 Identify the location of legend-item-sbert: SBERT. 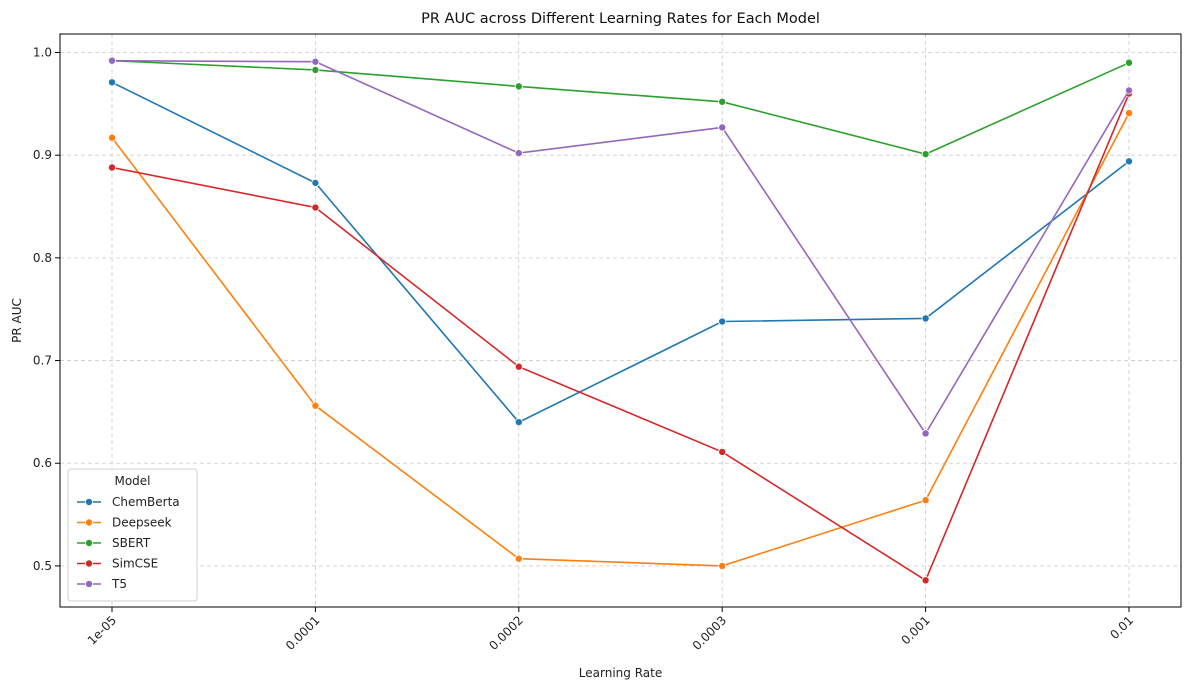
(114, 543).